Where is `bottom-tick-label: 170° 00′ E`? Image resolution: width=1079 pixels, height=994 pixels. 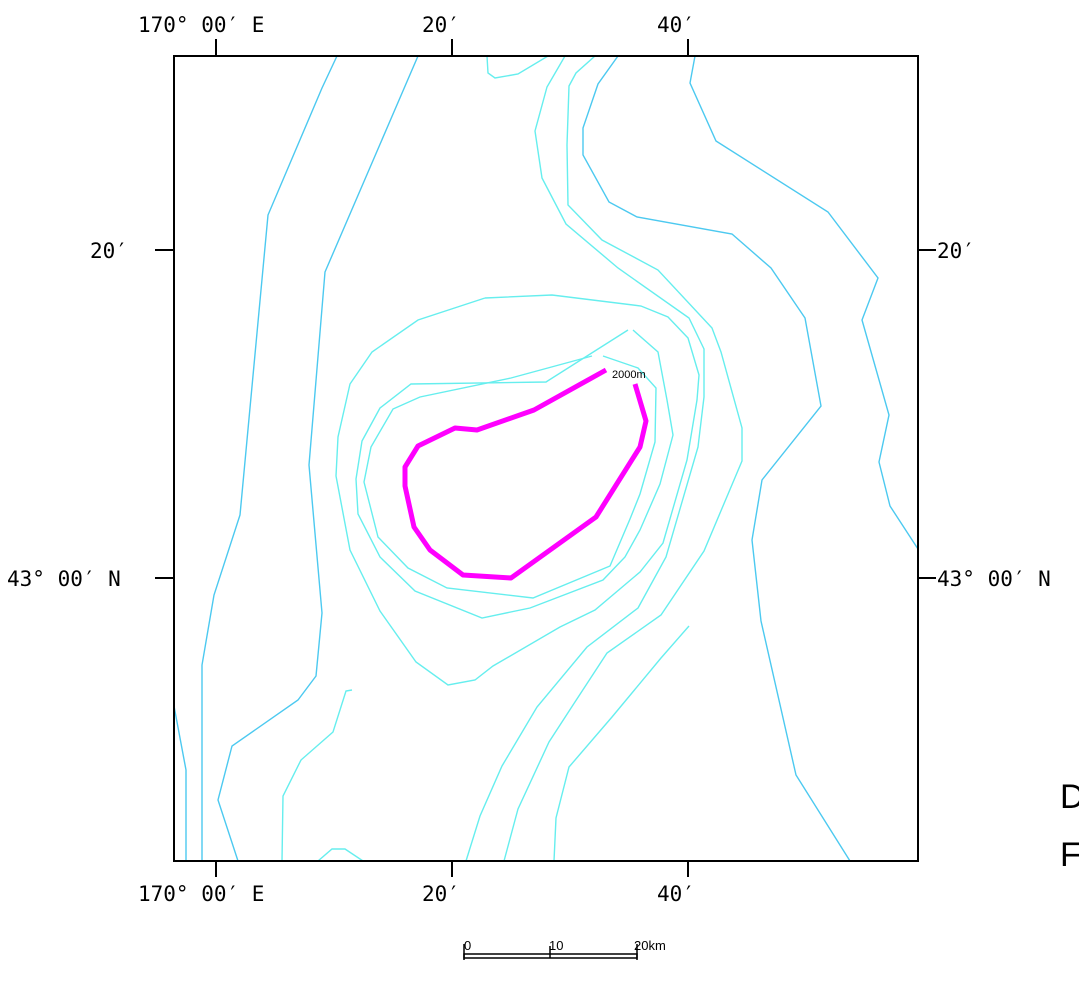 bottom-tick-label: 170° 00′ E is located at coordinates (201, 894).